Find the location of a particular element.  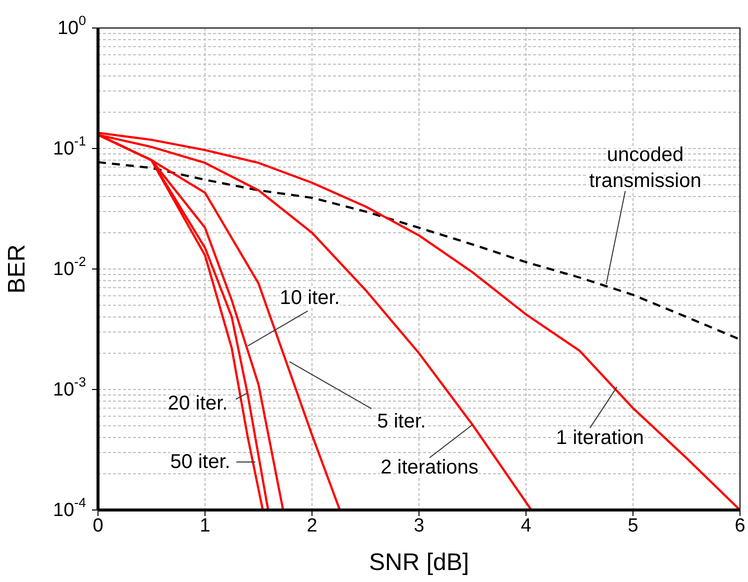

annotation: 10 iter. is located at coordinates (310, 297).